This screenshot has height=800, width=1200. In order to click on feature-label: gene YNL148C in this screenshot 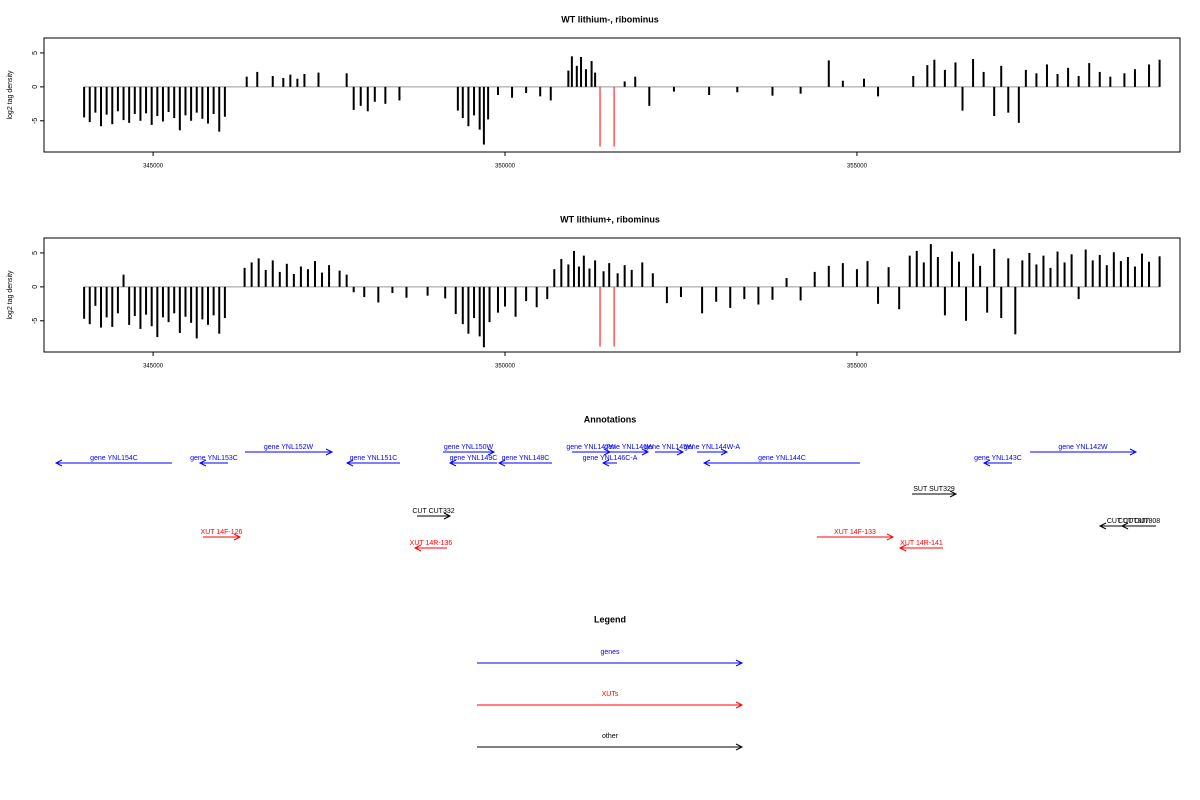, I will do `click(526, 458)`.